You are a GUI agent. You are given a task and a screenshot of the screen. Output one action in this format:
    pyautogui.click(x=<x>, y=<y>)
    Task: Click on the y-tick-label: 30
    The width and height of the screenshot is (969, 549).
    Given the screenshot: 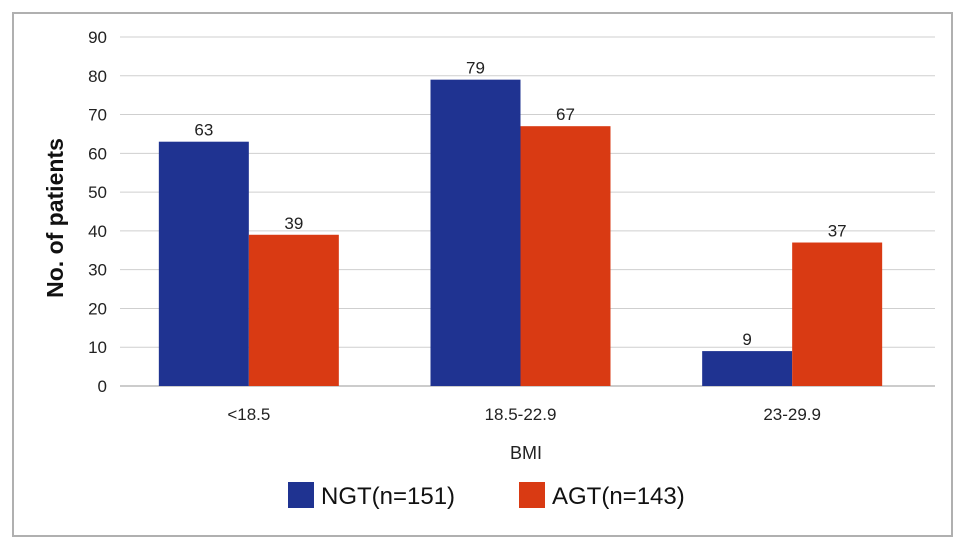 What is the action you would take?
    pyautogui.click(x=97, y=270)
    